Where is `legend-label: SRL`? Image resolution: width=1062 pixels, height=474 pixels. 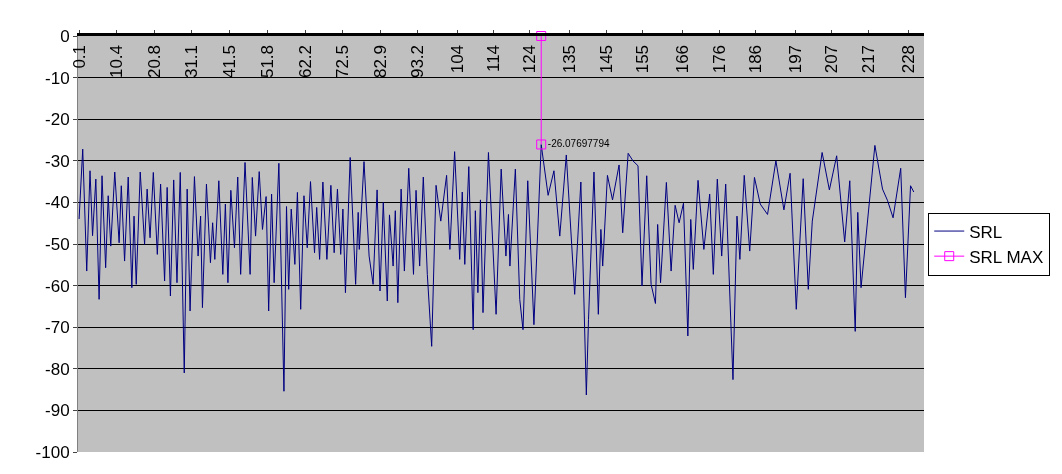
legend-label: SRL is located at coordinates (986, 232).